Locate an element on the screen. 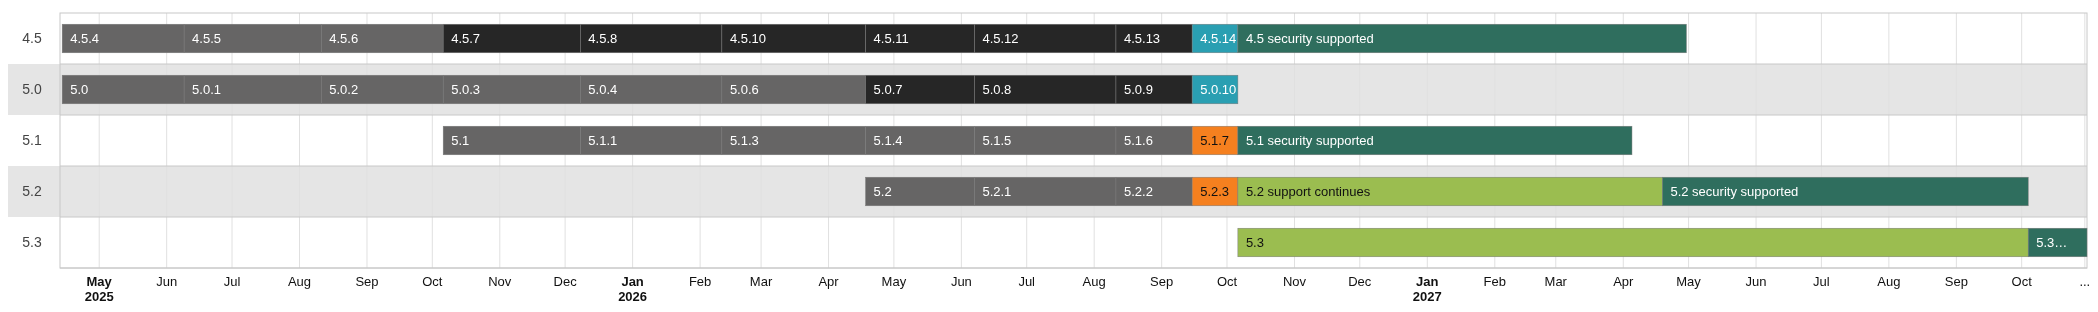  annotation: 5.1.7 is located at coordinates (1215, 141).